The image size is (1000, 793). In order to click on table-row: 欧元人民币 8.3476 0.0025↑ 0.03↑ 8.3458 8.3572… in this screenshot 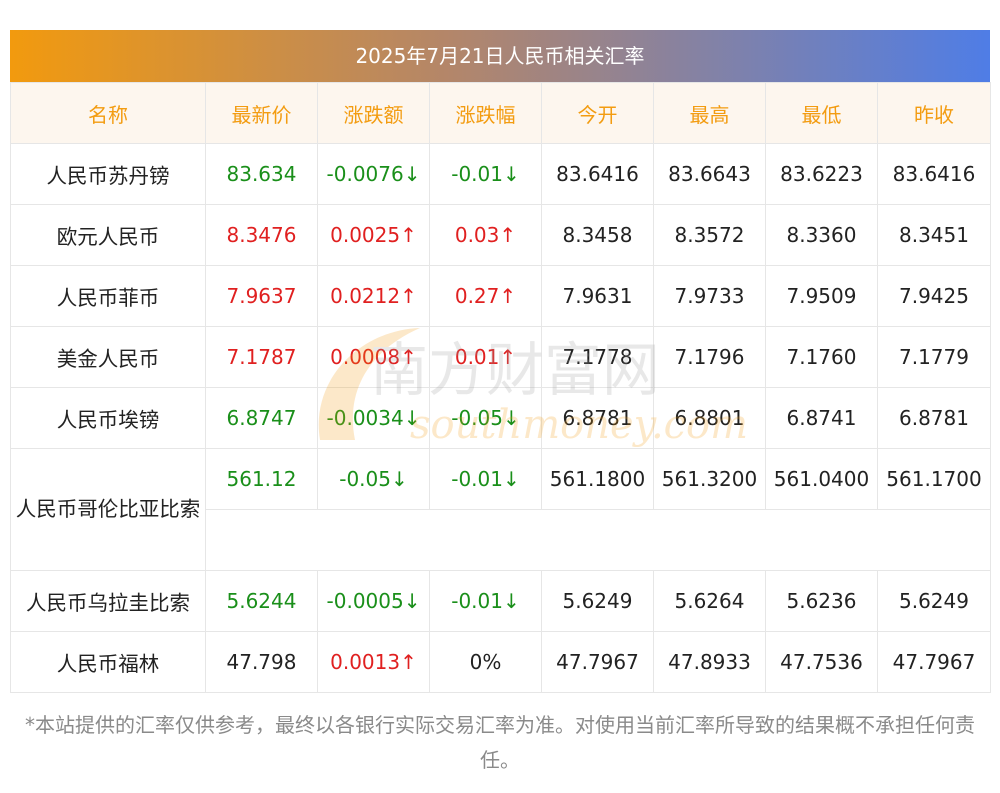, I will do `click(500, 235)`.